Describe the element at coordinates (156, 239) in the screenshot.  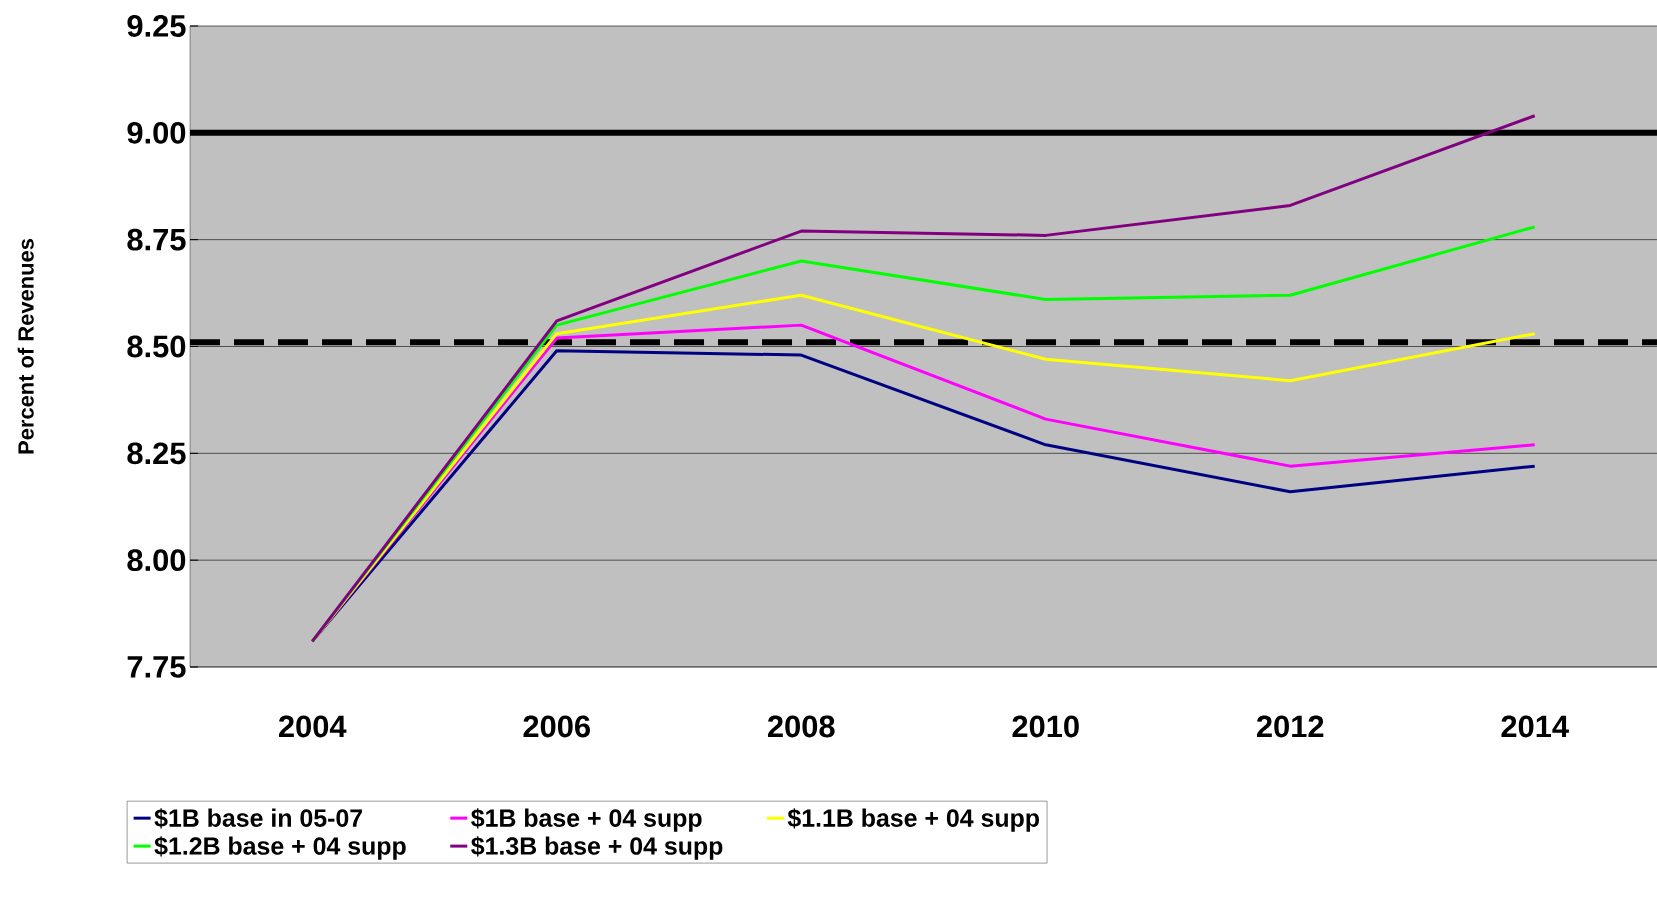
I see `y-tick-label: 8.75` at that location.